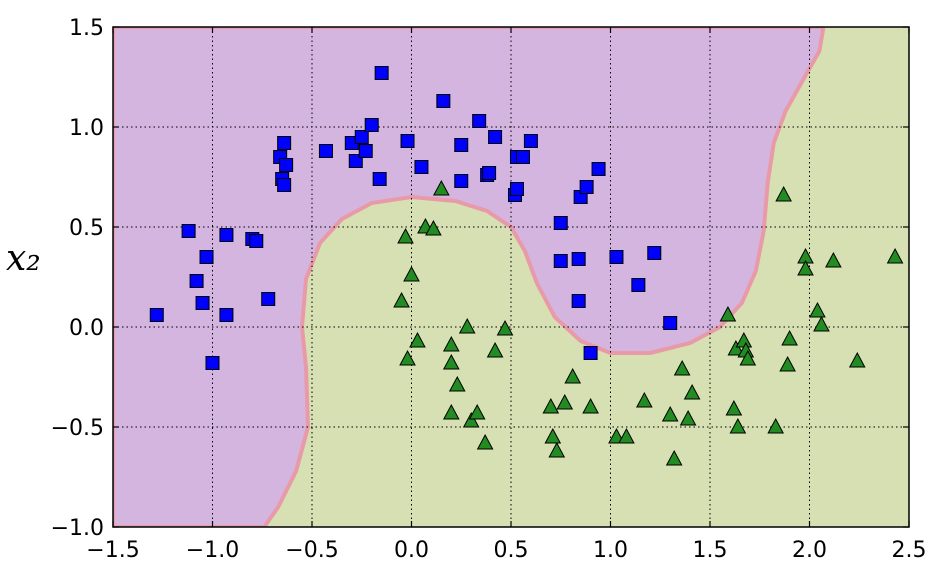  I want to click on x-tick-label: −0.5, so click(311, 550).